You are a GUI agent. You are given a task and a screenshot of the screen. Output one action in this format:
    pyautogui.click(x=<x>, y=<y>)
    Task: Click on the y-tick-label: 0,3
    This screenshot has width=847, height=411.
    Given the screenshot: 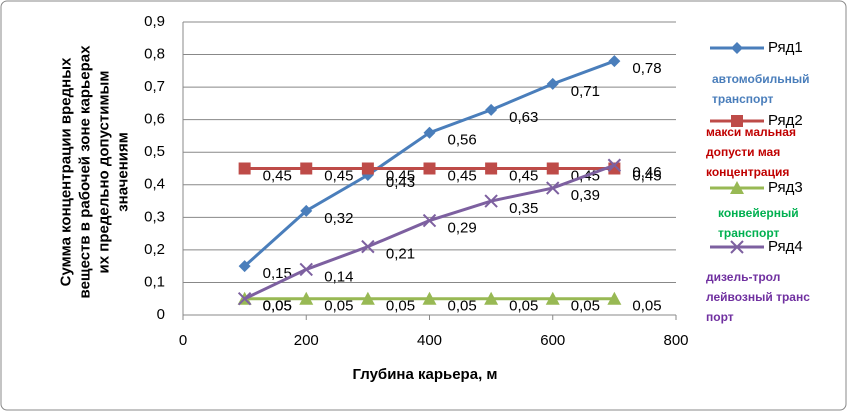 What is the action you would take?
    pyautogui.click(x=154, y=216)
    